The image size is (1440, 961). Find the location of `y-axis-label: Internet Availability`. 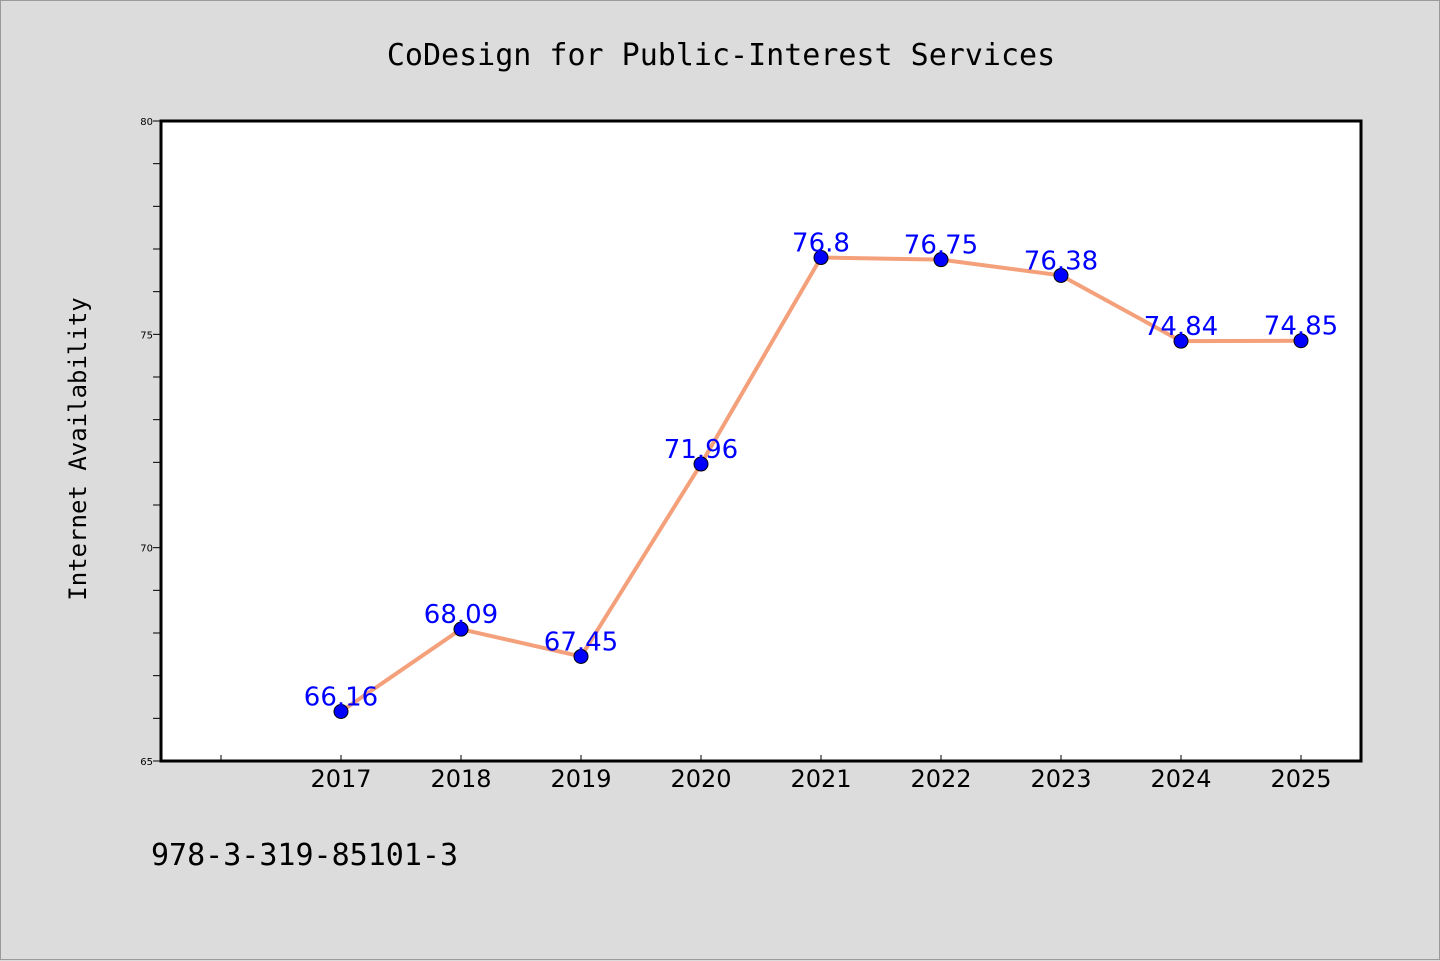

y-axis-label: Internet Availability is located at coordinates (78, 448).